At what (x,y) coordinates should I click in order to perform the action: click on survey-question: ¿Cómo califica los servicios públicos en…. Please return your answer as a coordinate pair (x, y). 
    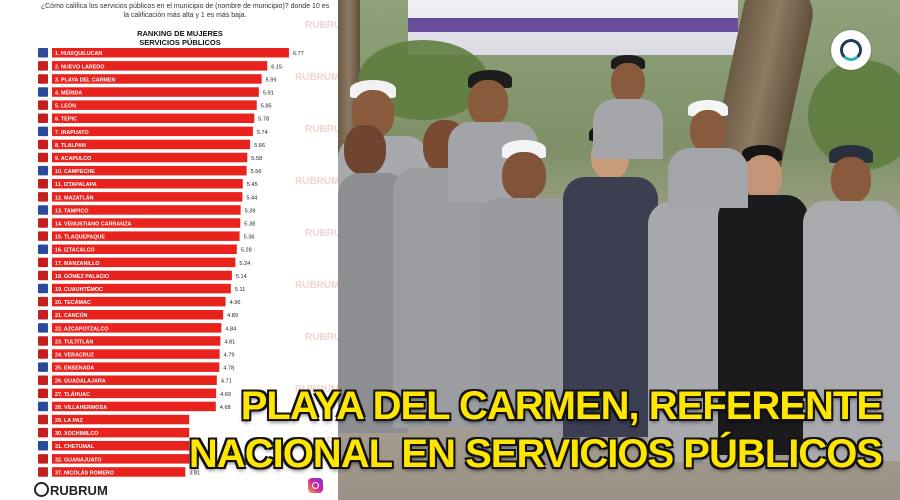
    Looking at the image, I should click on (185, 11).